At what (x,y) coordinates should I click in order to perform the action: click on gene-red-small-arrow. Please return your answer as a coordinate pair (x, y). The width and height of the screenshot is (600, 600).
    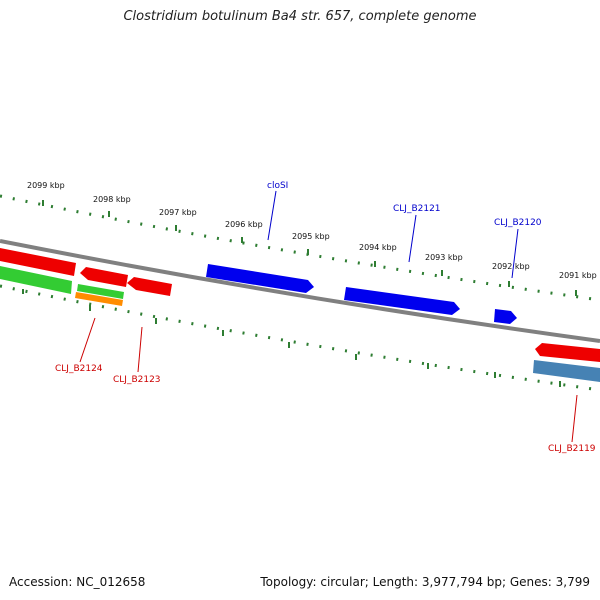
    Looking at the image, I should click on (104, 277).